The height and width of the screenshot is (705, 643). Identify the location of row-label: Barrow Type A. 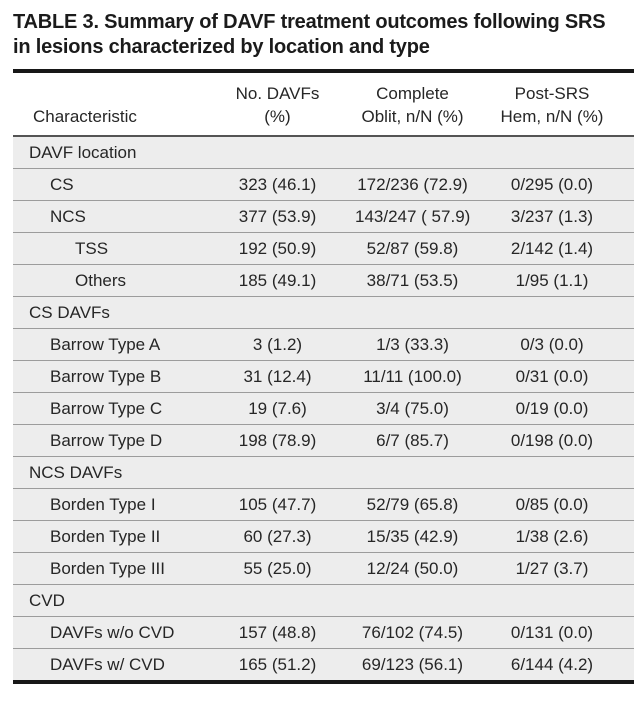
(105, 344).